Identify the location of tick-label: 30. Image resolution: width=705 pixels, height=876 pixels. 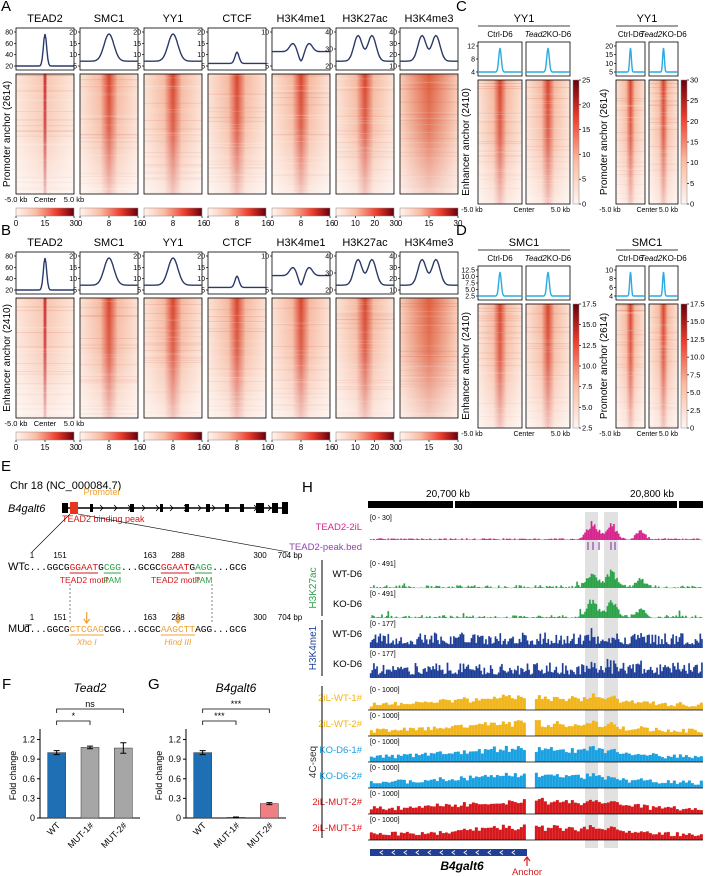
(393, 268).